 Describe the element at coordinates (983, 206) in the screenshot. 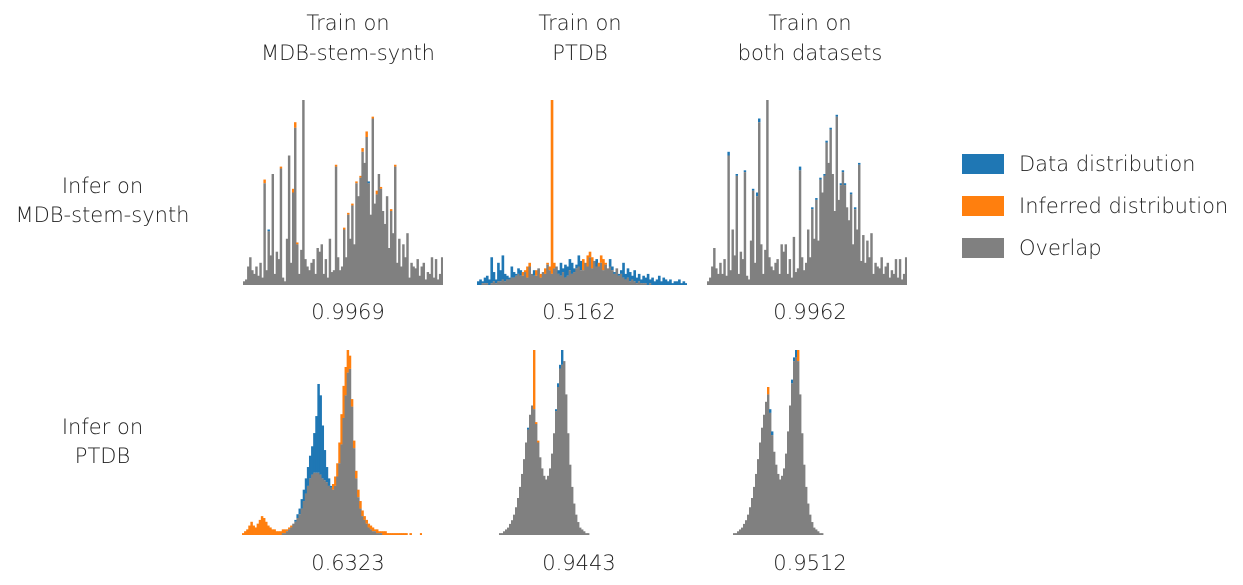

I see `legend-swatch-inferred` at that location.